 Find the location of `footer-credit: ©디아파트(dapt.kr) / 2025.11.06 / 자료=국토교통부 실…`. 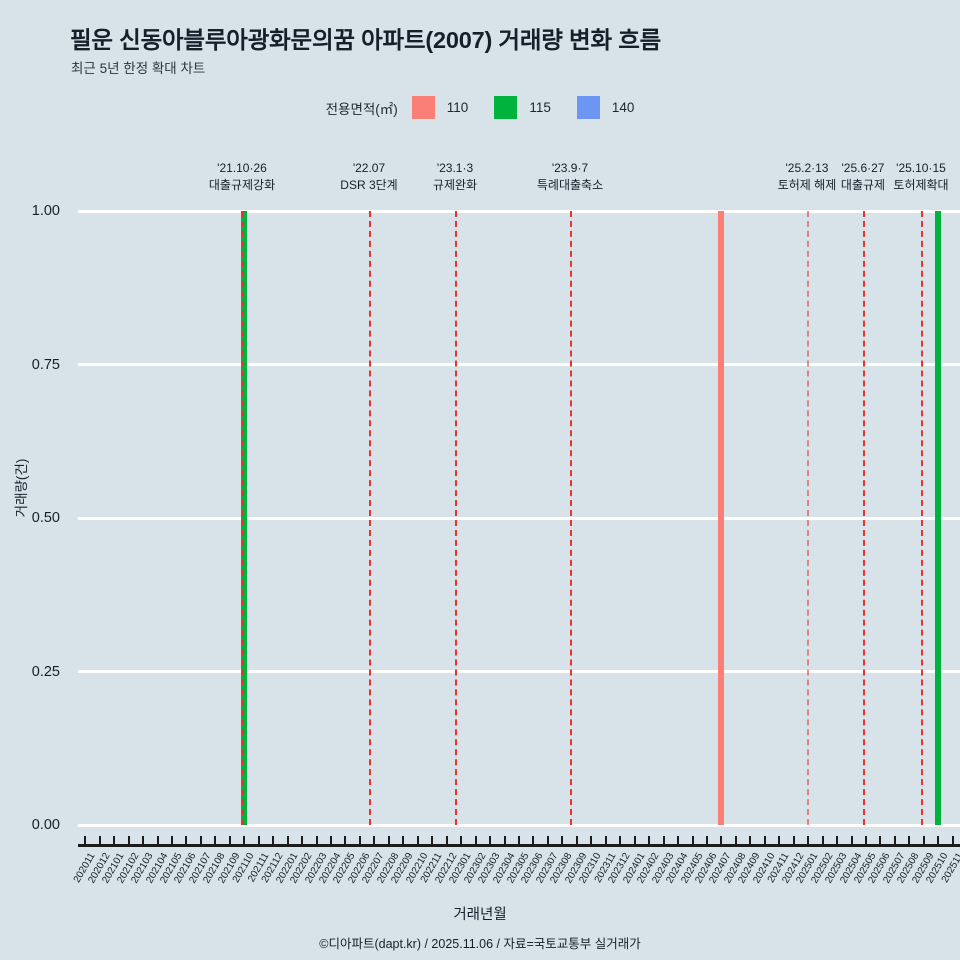

footer-credit: ©디아파트(dapt.kr) / 2025.11.06 / 자료=국토교통부 실… is located at coordinates (480, 944).